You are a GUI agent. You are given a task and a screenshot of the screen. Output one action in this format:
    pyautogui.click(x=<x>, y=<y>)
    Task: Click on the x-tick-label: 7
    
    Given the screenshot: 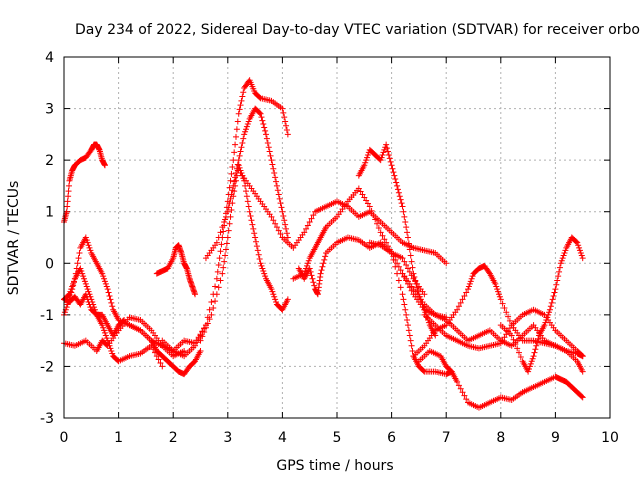 What is the action you would take?
    pyautogui.click(x=446, y=438)
    